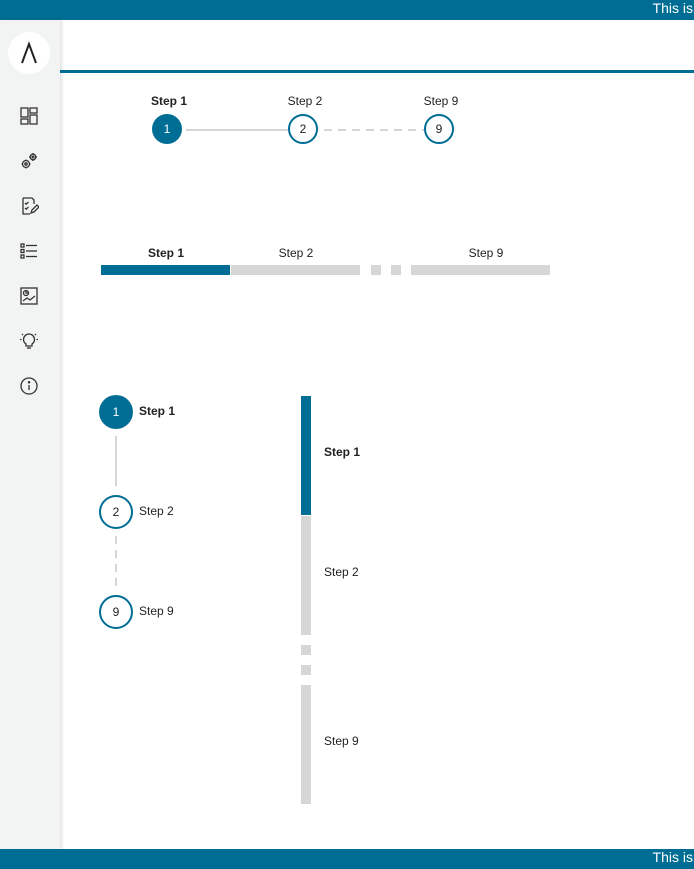 The image size is (694, 869). I want to click on sidebar-item-report, so click(29, 296).